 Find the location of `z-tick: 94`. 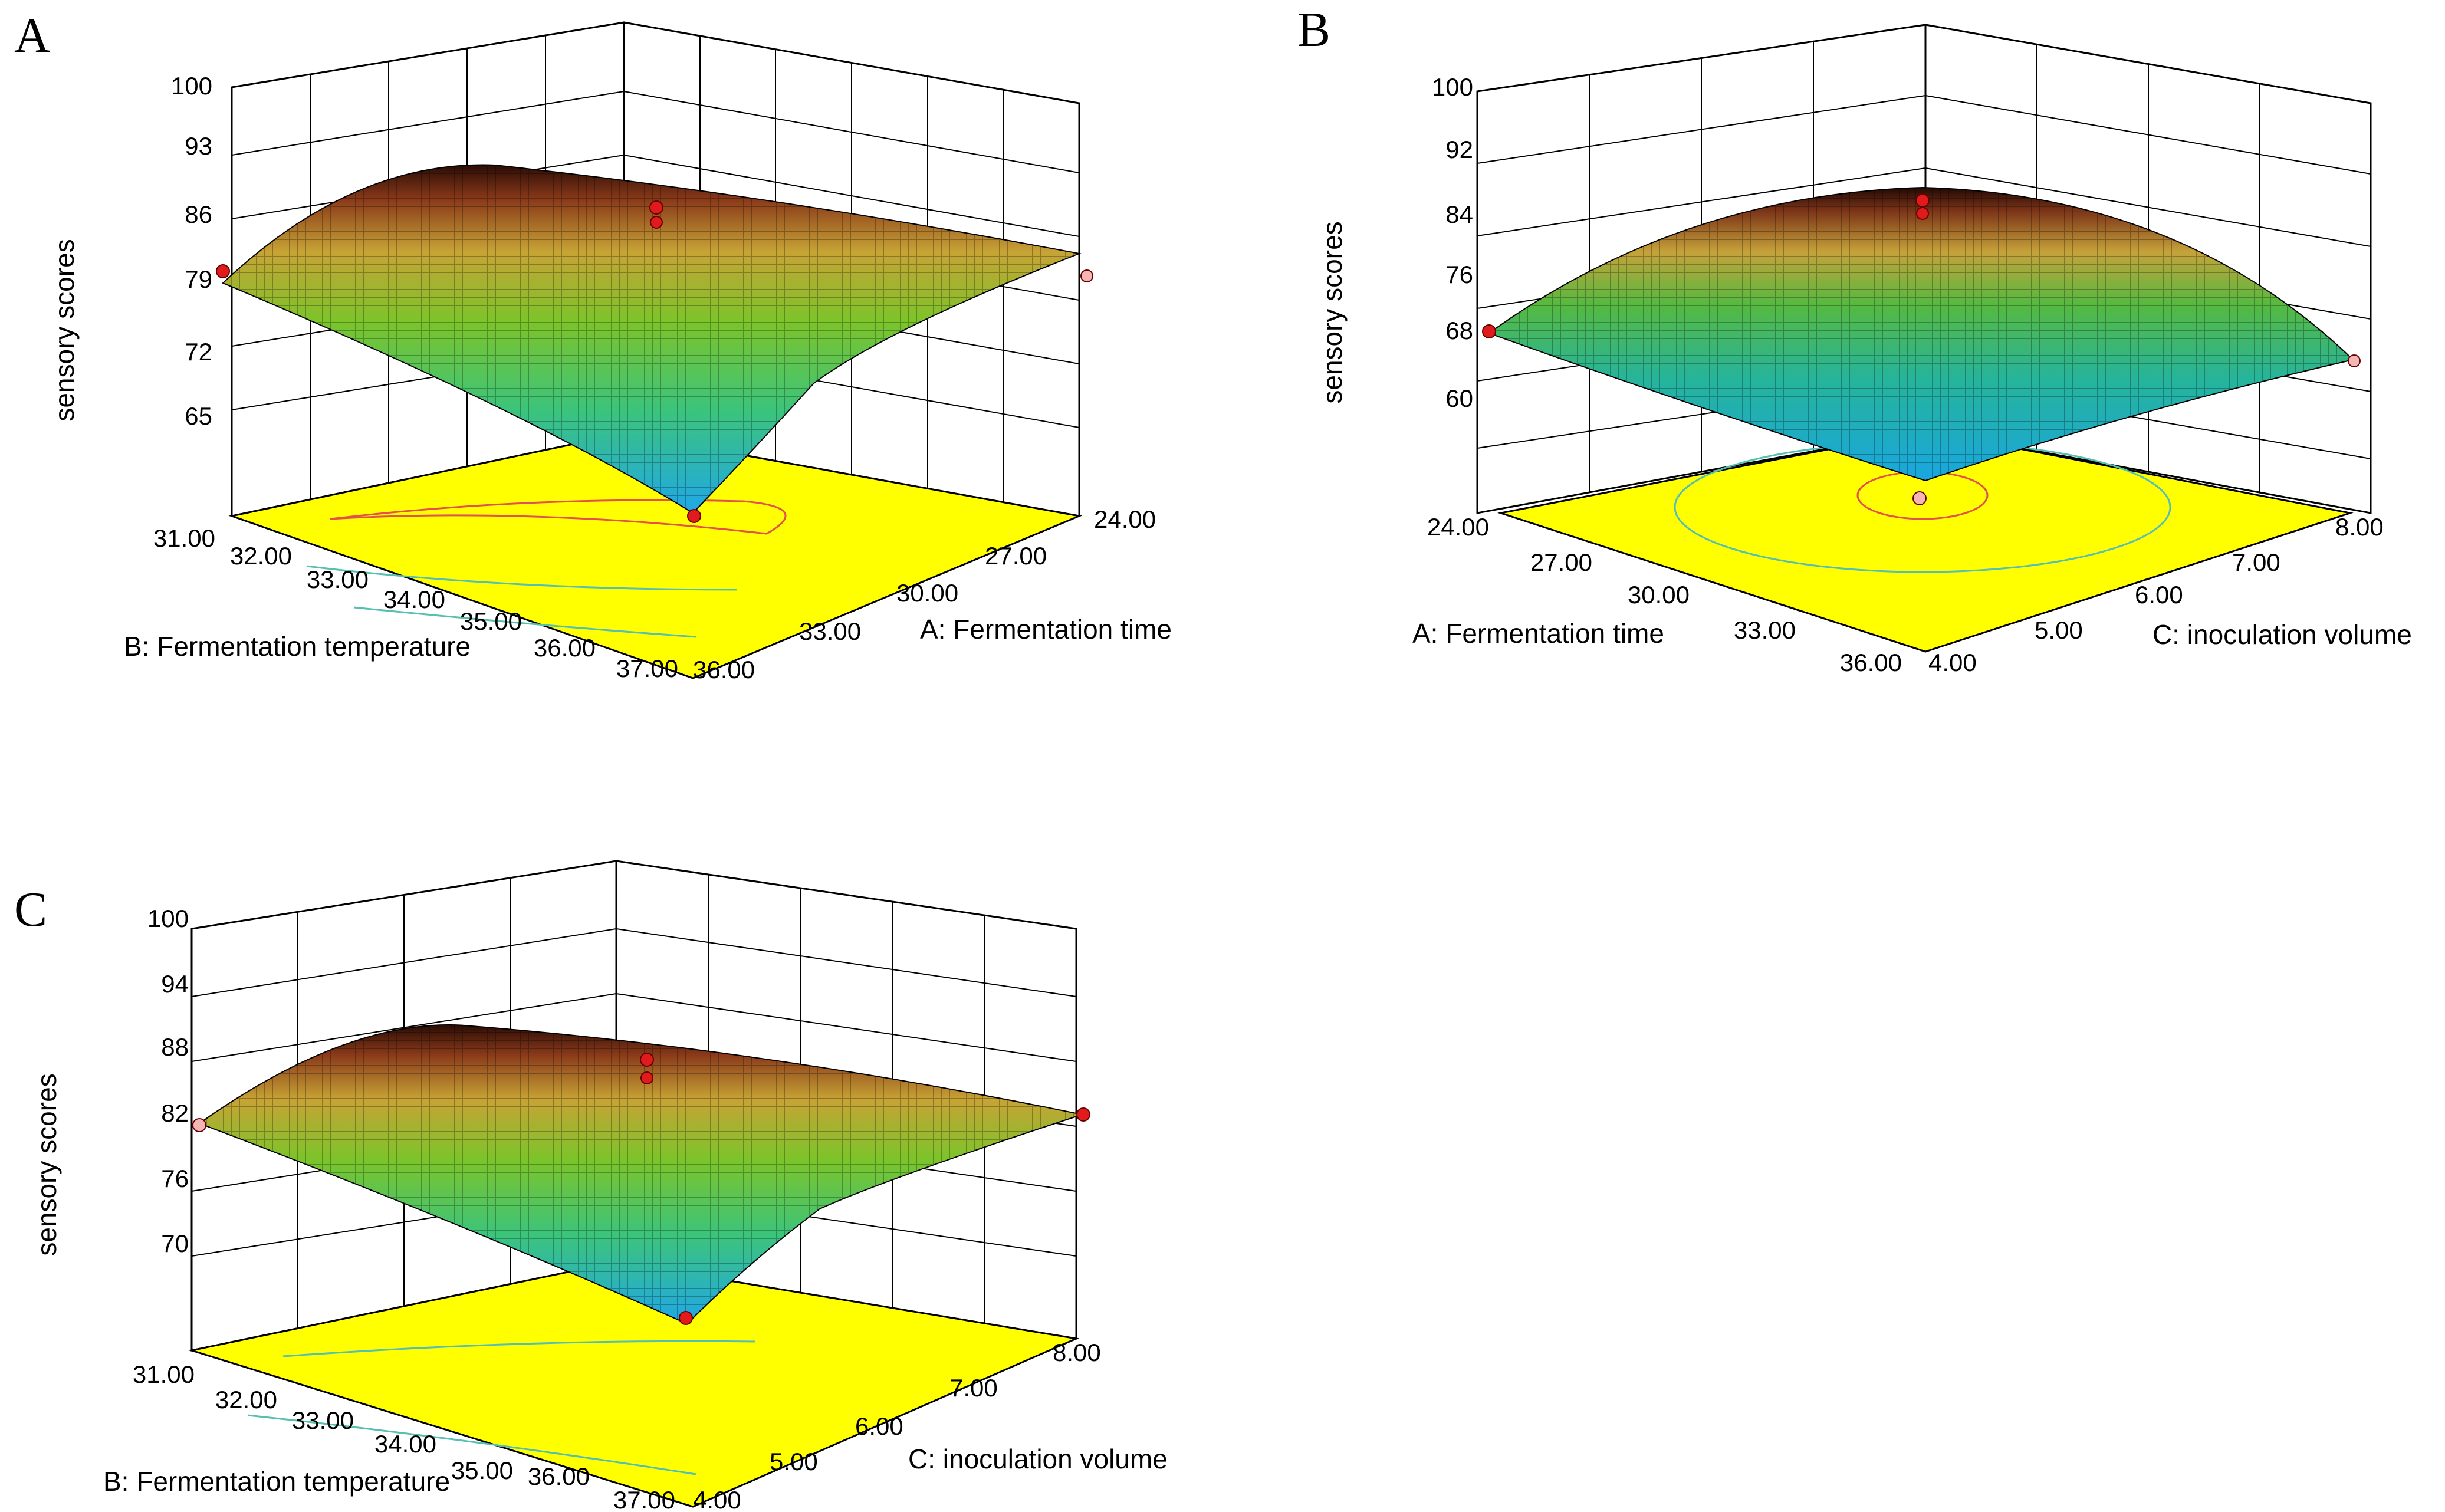

z-tick: 94 is located at coordinates (175, 984).